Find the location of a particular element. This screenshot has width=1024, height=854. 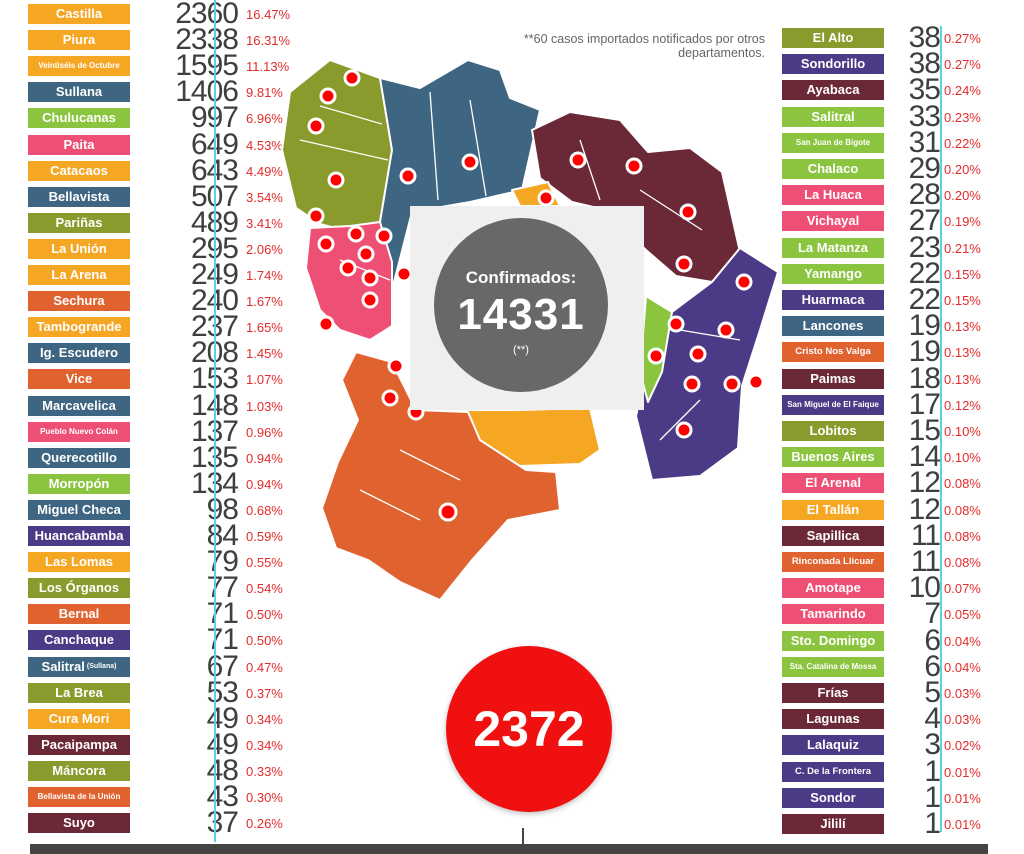

district-name: Jililí is located at coordinates (833, 823).